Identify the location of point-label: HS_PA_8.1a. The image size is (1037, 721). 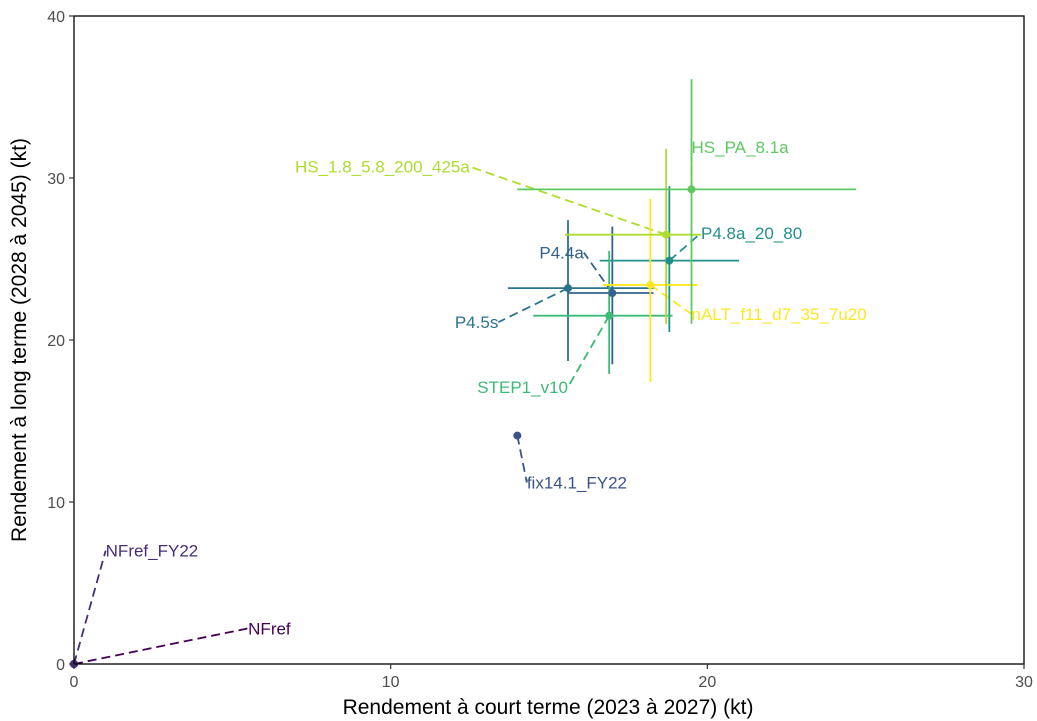
(741, 147).